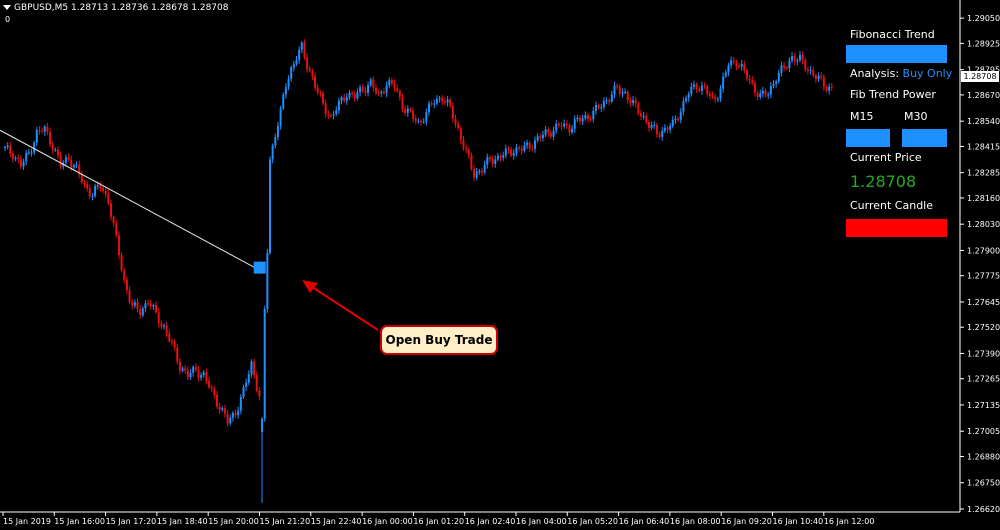 Image resolution: width=1000 pixels, height=530 pixels. Describe the element at coordinates (7, 7) in the screenshot. I see `dropdown-triangle-icon` at that location.